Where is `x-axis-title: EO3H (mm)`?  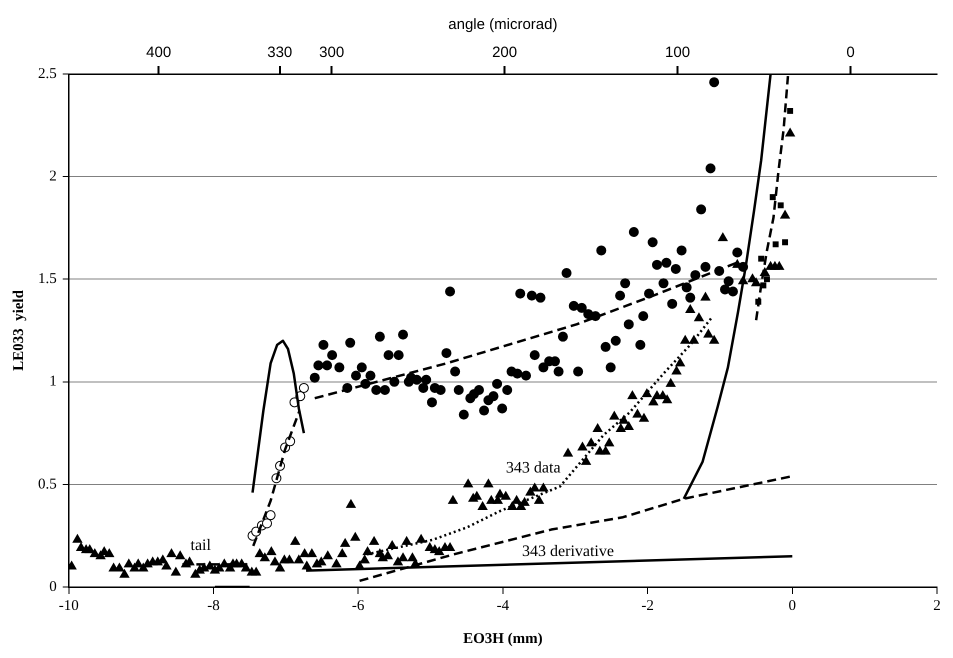
x-axis-title: EO3H (mm) is located at coordinates (503, 638).